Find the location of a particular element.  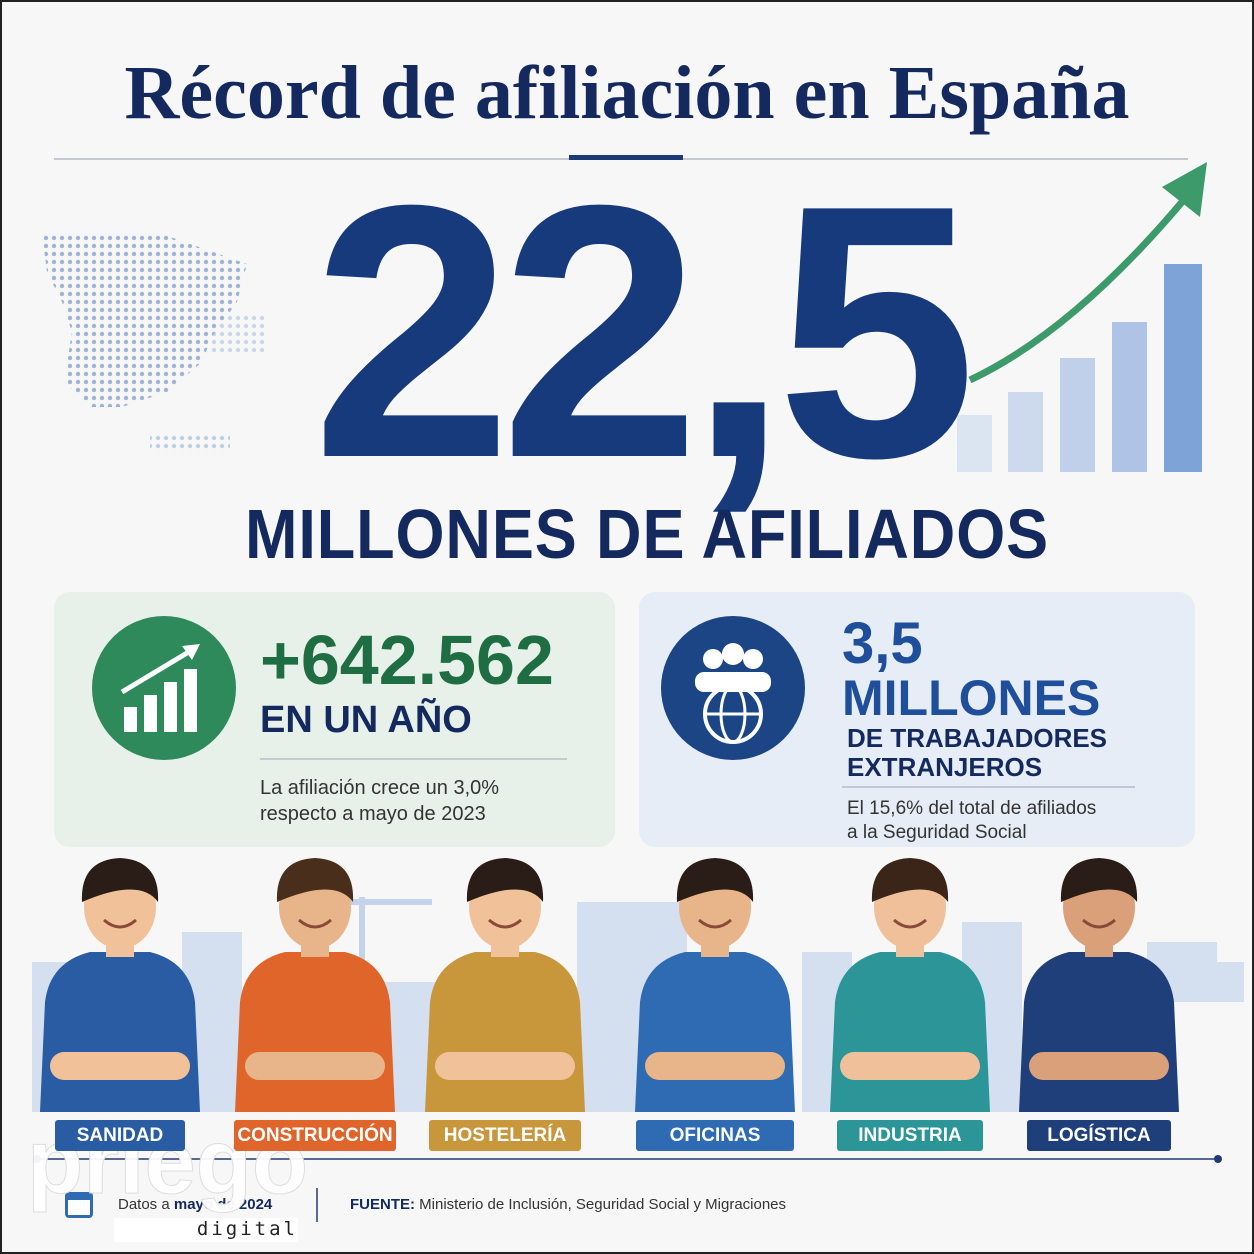

card-note: El 15,6% del total de afiliados is located at coordinates (972, 808).